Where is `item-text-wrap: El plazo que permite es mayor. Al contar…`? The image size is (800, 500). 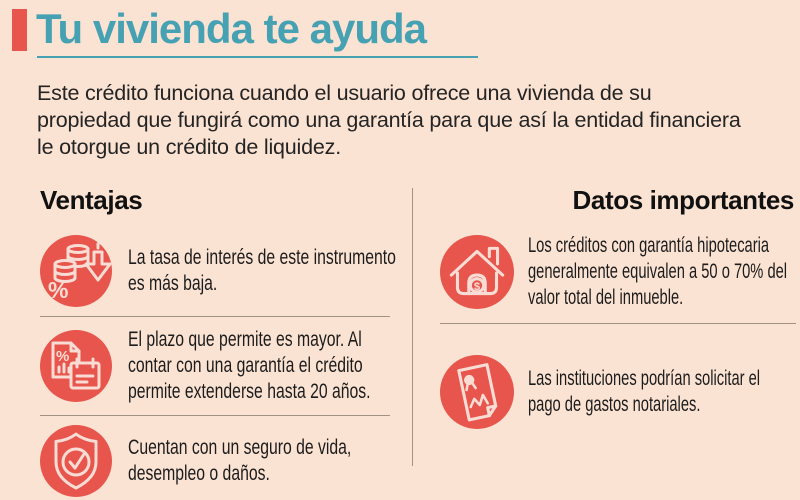 item-text-wrap: El plazo que permite es mayor. Al contar… is located at coordinates (266, 366).